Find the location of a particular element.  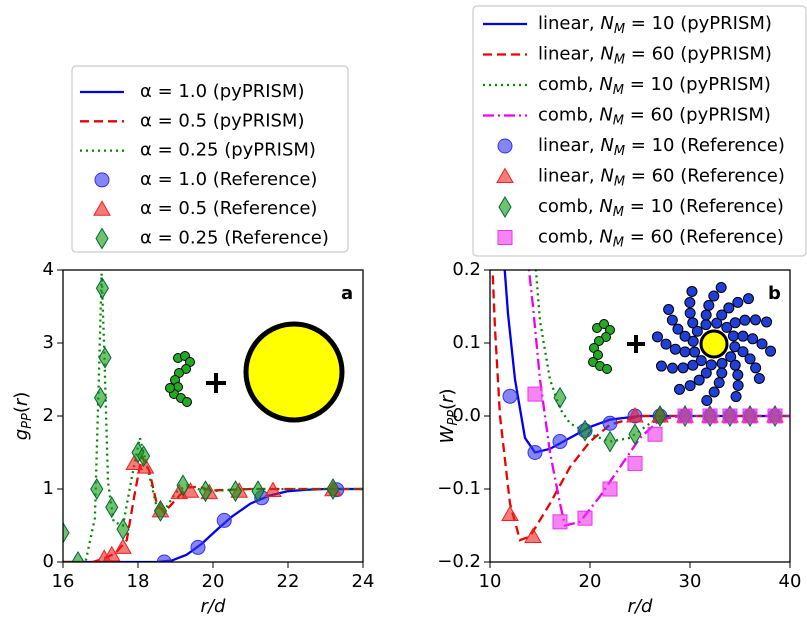

legend-label: α = 0.5 (Reference) is located at coordinates (228, 208).